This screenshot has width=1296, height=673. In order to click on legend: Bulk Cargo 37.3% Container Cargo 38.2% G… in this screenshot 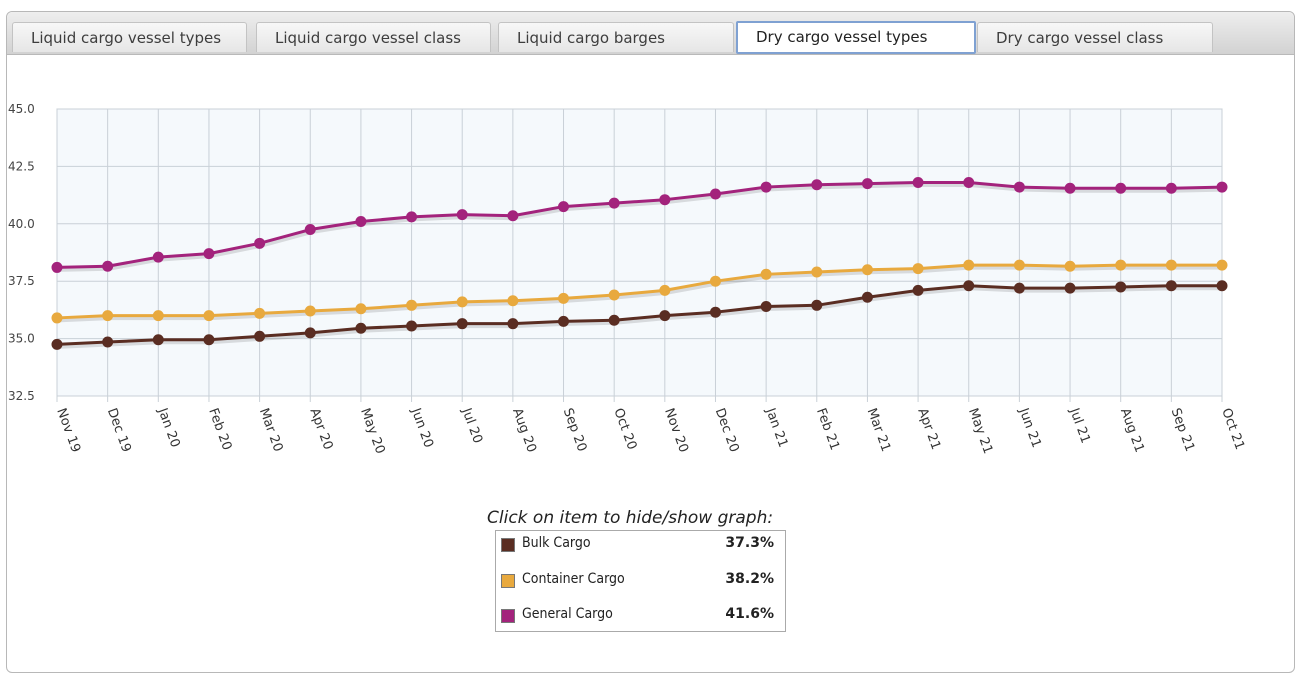, I will do `click(640, 581)`.